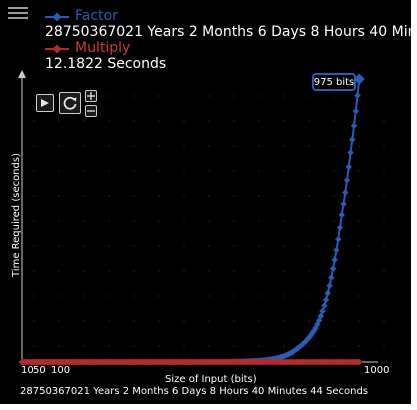 The width and height of the screenshot is (417, 410). What do you see at coordinates (190, 362) in the screenshot?
I see `series-multiply` at bounding box center [190, 362].